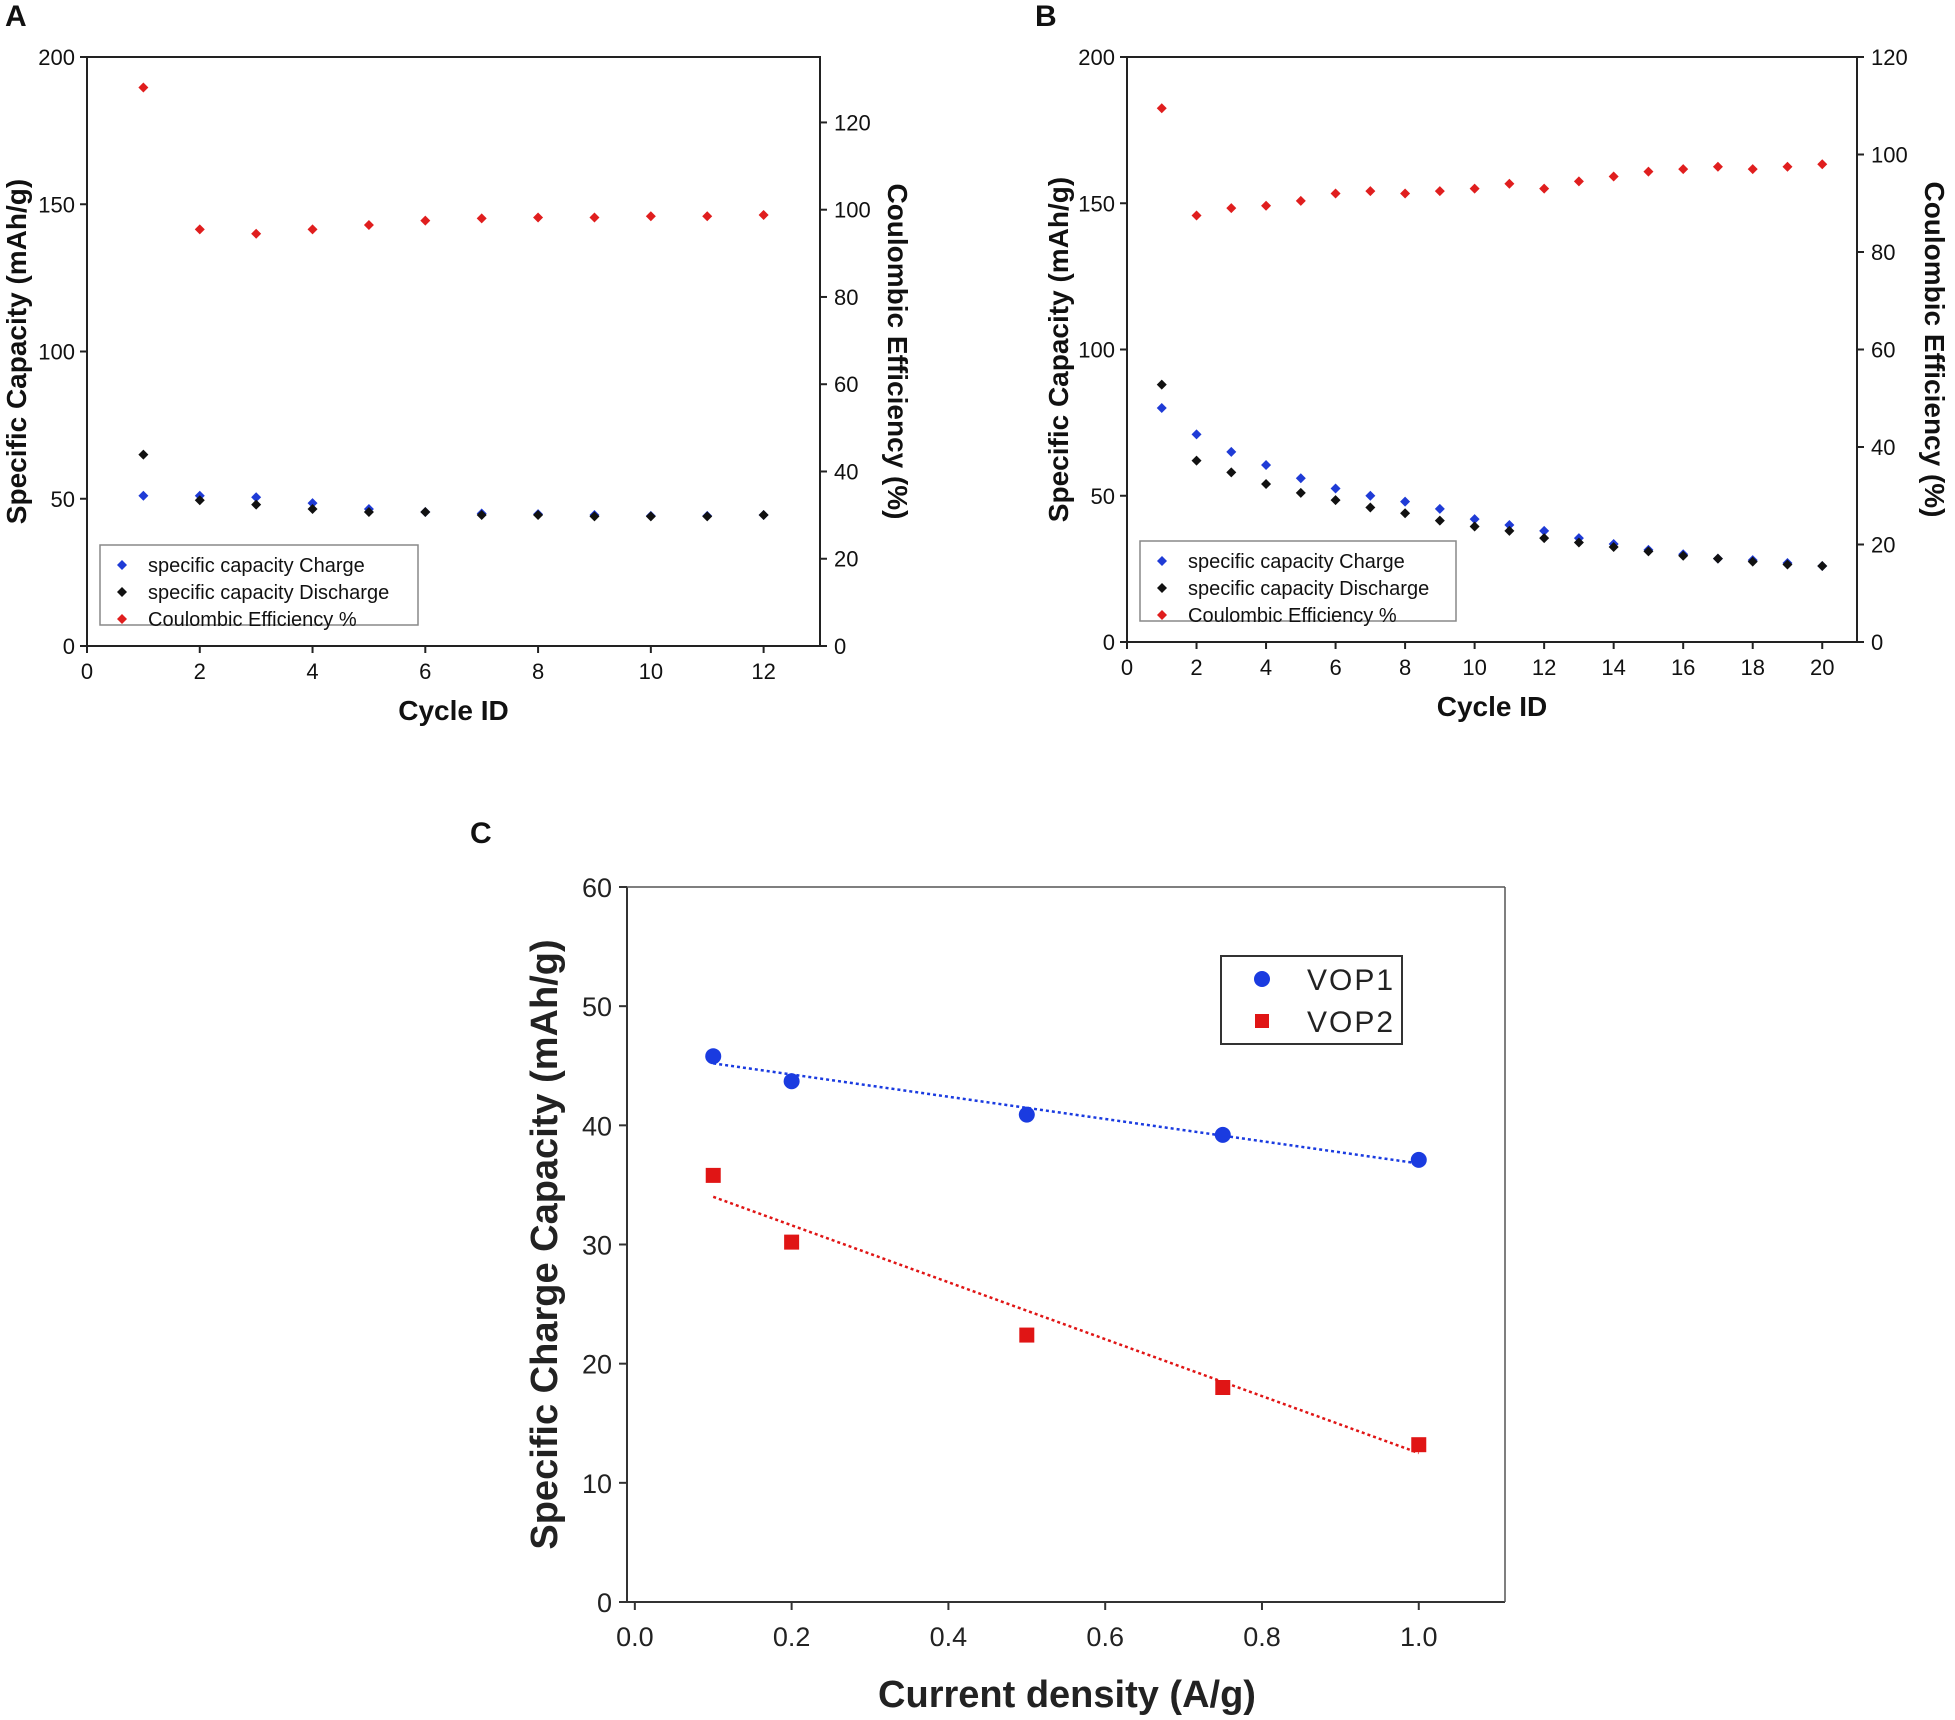 The image size is (1955, 1720). What do you see at coordinates (1058, 349) in the screenshot?
I see `y-axis-title: Specific Capacity (mAh/g)` at bounding box center [1058, 349].